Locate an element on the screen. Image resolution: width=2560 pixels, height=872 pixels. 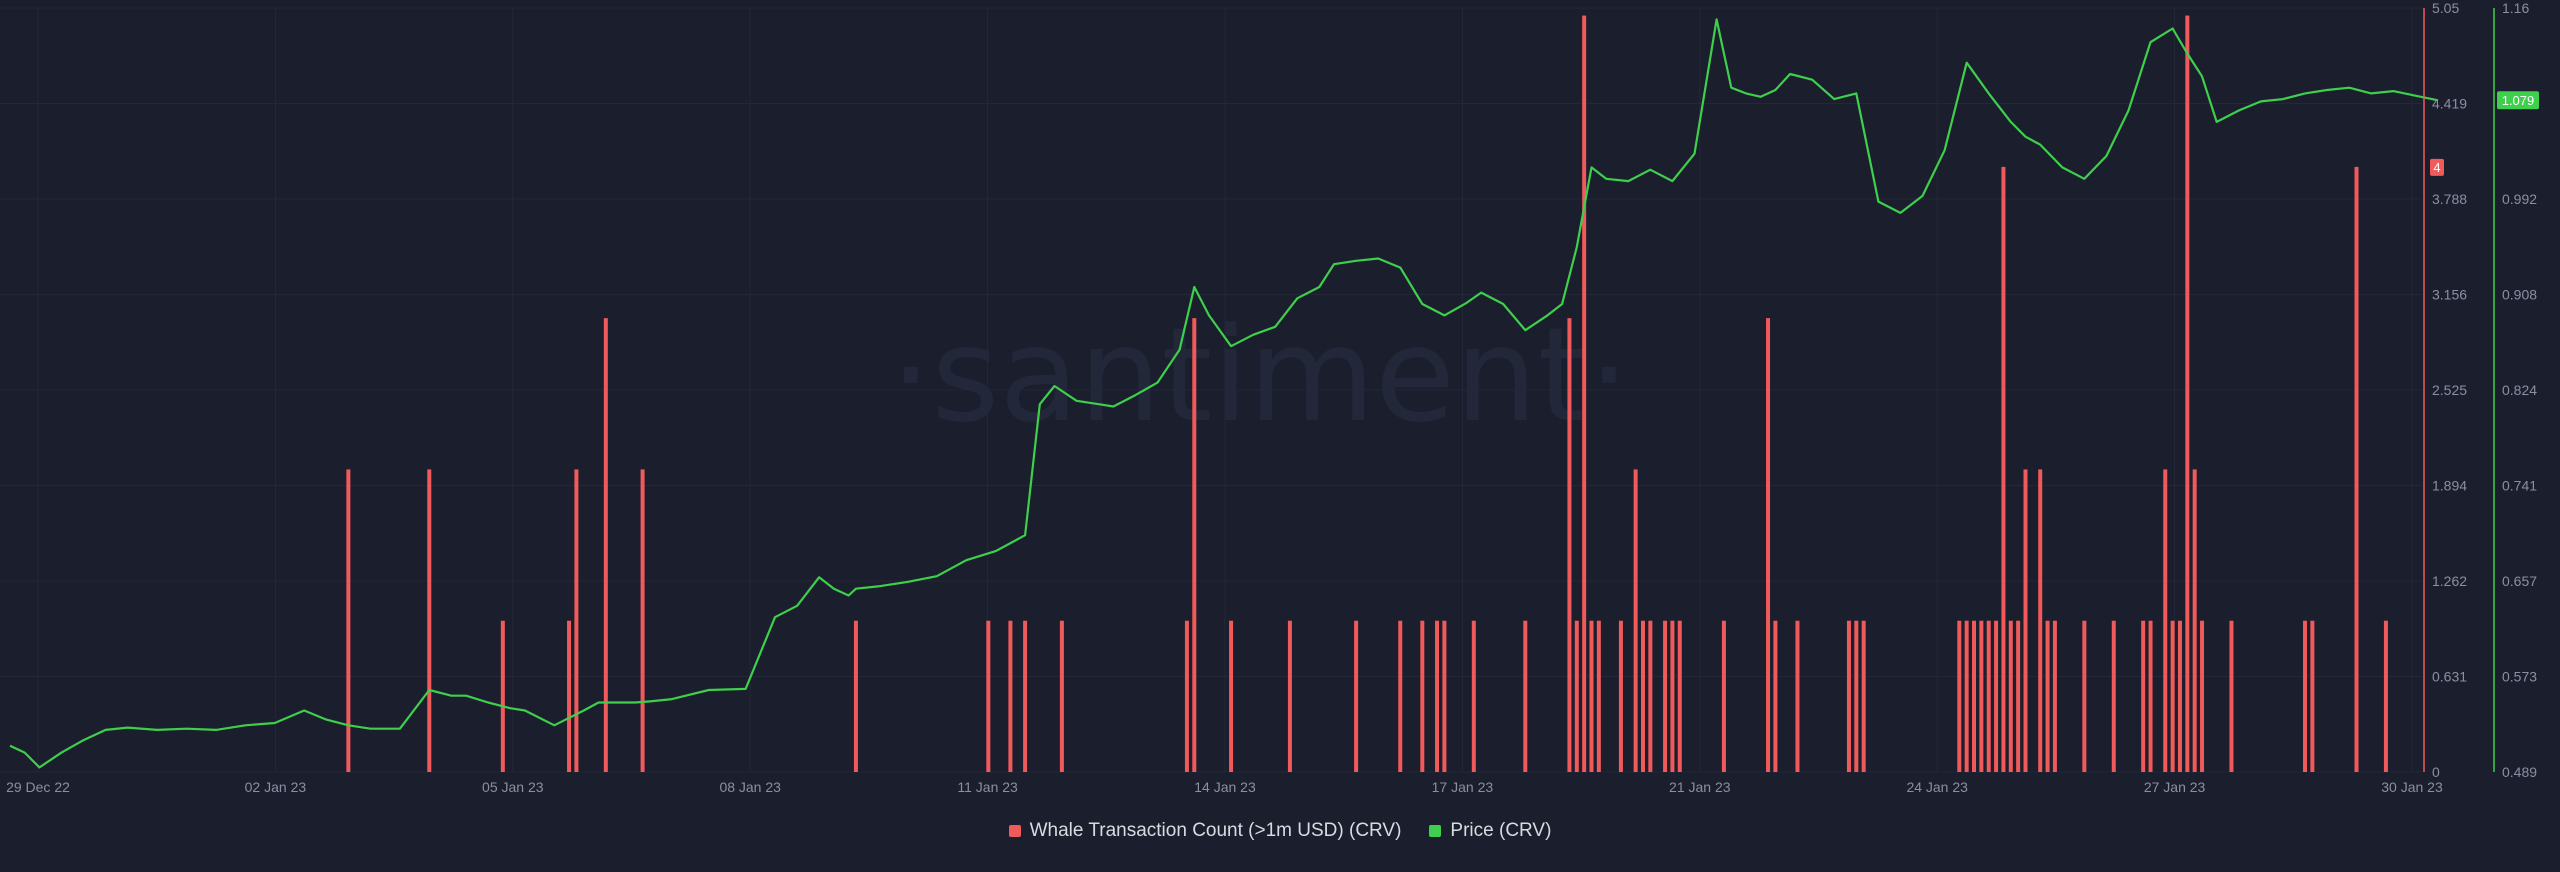
x-axis-tick-label: 17 Jan 23 is located at coordinates (1463, 787).